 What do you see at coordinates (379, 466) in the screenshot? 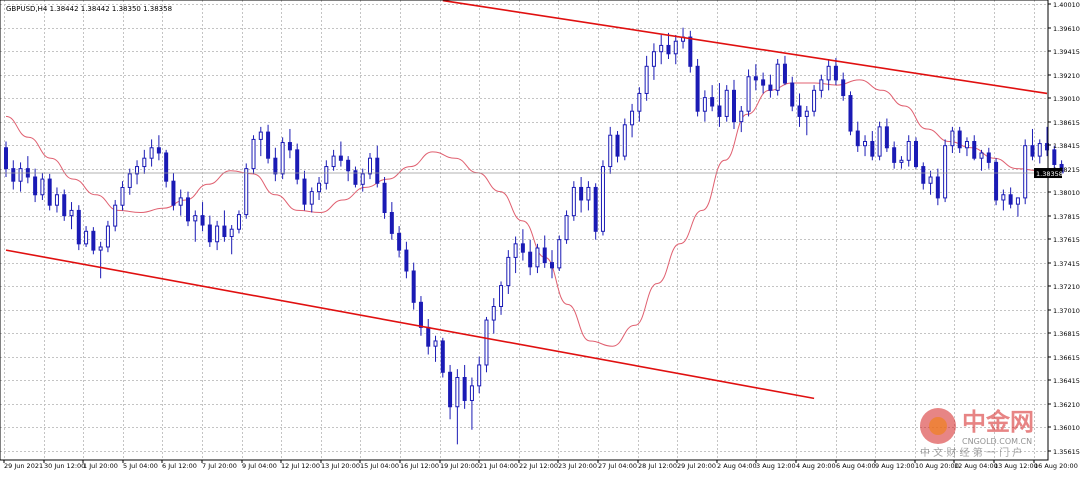
I see `time-tick-label: 15 Jul 04:00` at bounding box center [379, 466].